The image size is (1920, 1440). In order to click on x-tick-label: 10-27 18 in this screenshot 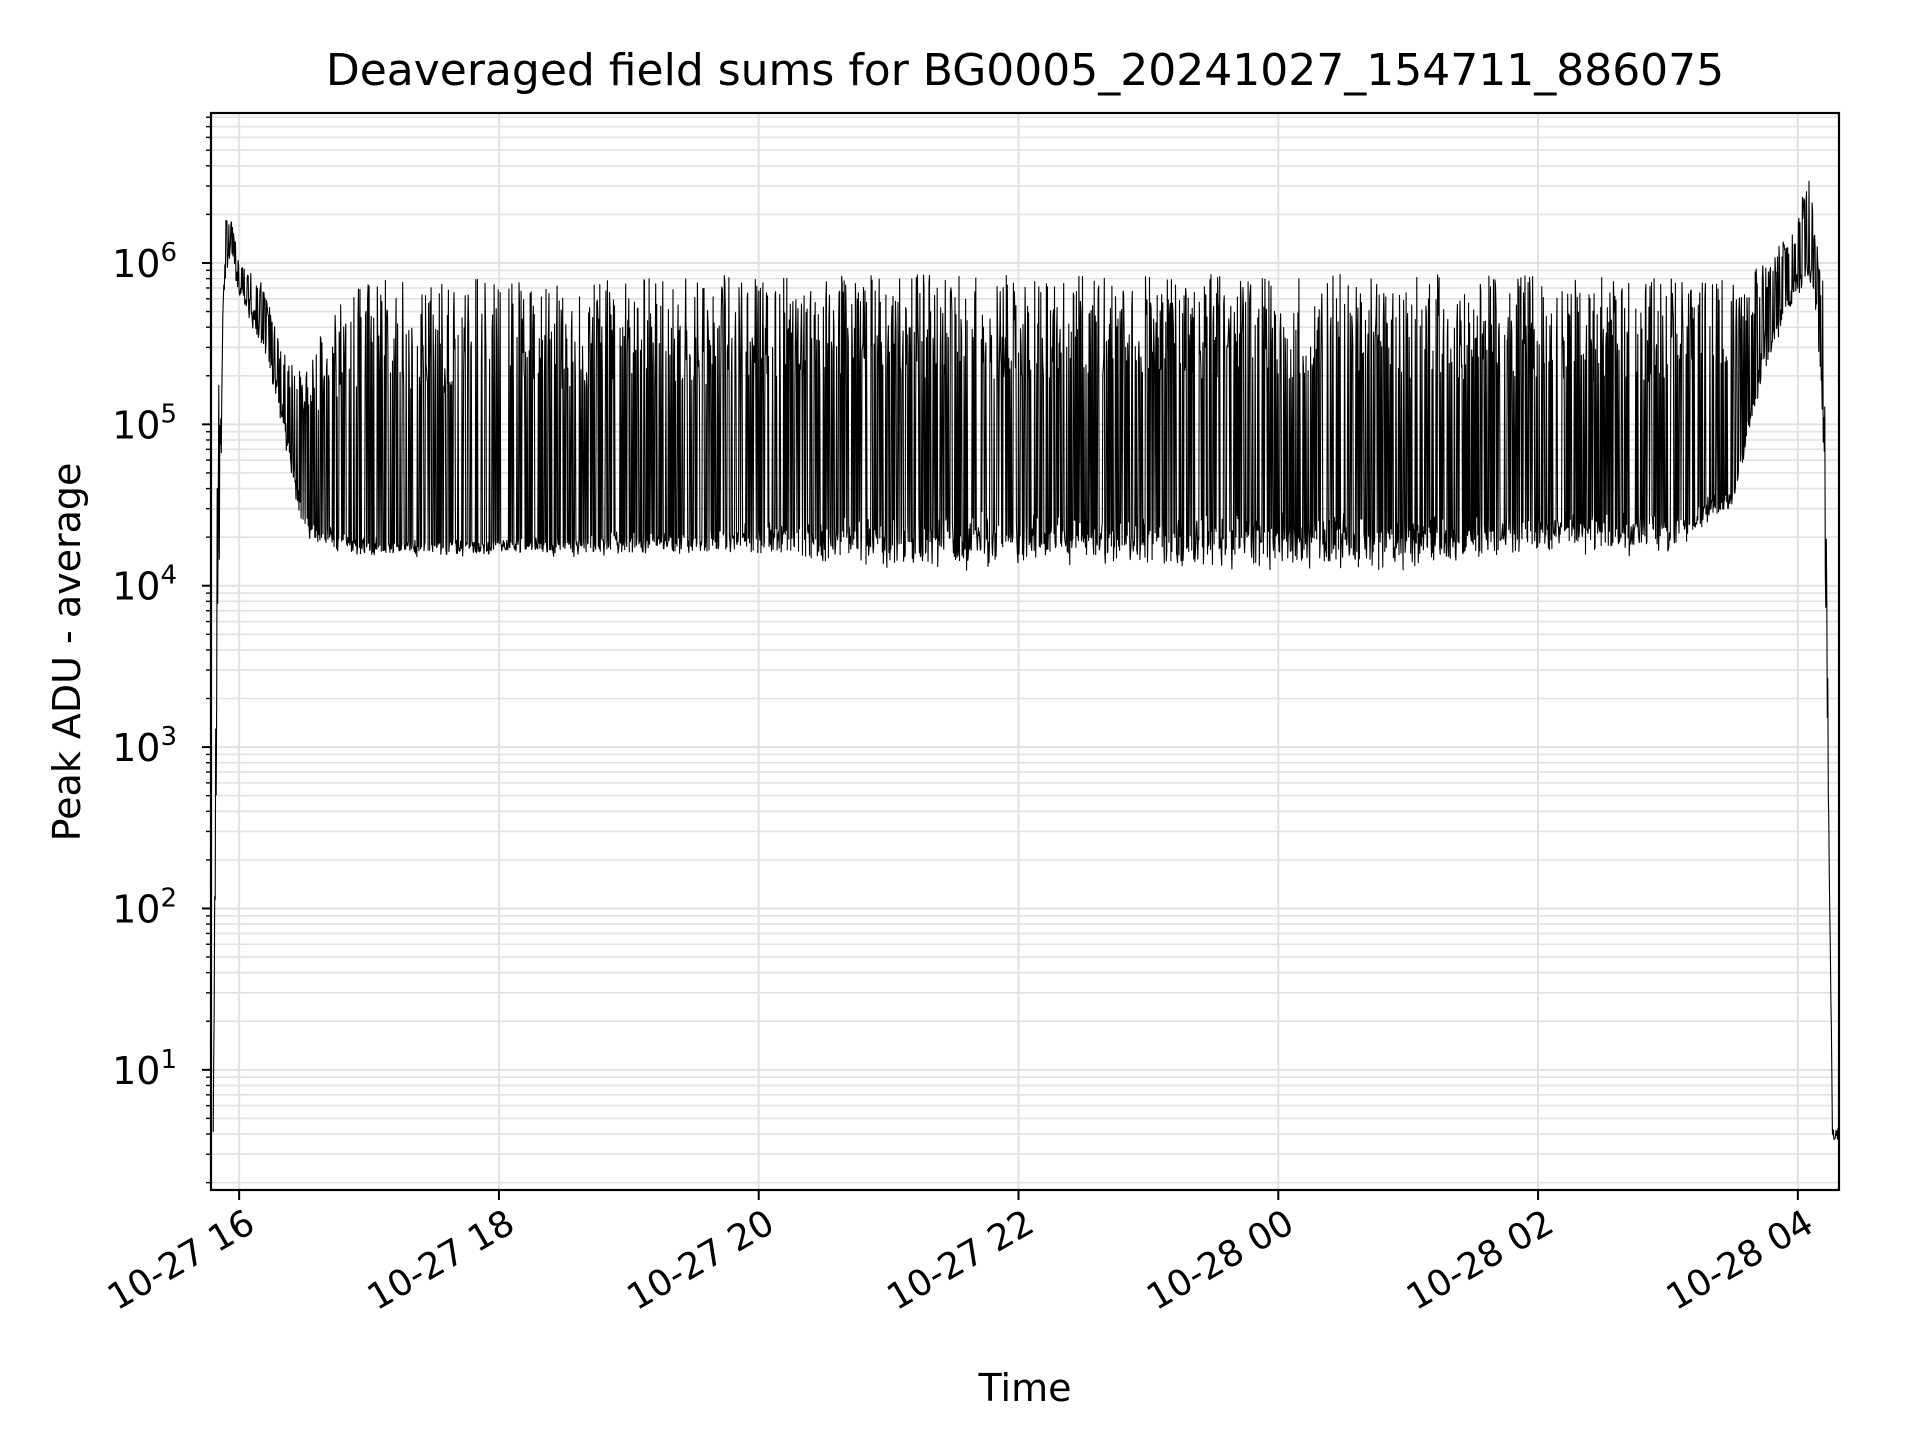, I will do `click(441, 1260)`.